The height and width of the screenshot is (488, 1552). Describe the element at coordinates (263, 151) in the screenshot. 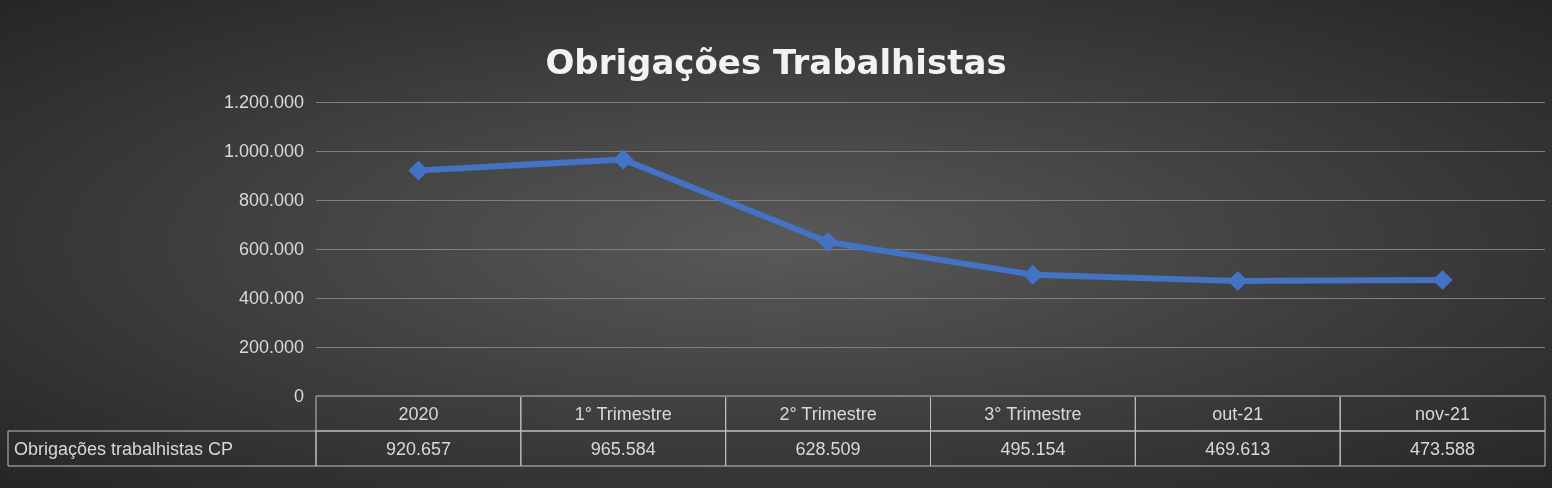

I see `y-tick-label: 1.000.000` at that location.